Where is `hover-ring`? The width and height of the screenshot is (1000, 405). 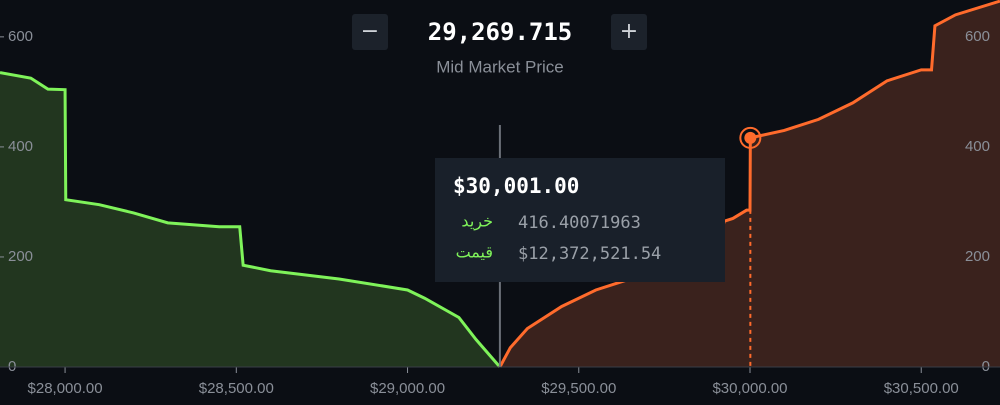 hover-ring is located at coordinates (750, 137).